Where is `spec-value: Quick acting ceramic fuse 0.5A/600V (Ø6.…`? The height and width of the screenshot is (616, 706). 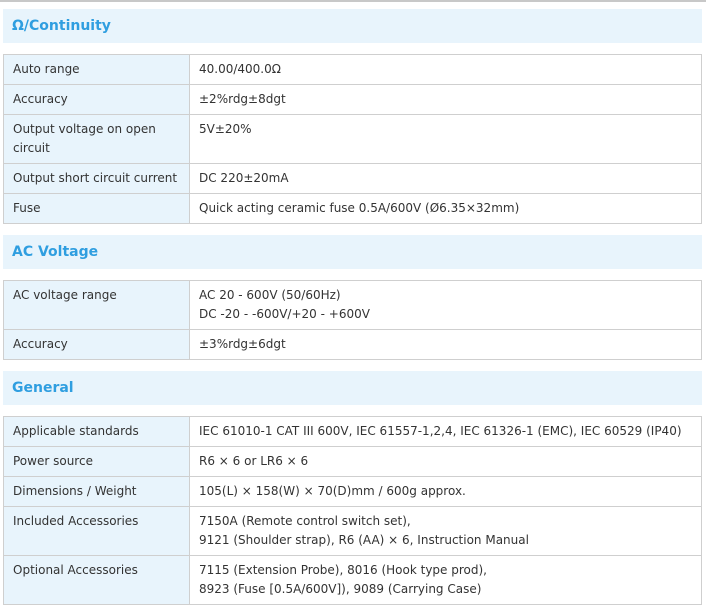 spec-value: Quick acting ceramic fuse 0.5A/600V (Ø6.… is located at coordinates (445, 208).